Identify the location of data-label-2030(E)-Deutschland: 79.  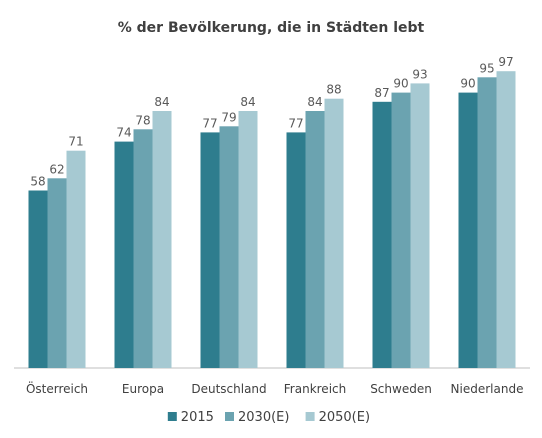
(228, 117).